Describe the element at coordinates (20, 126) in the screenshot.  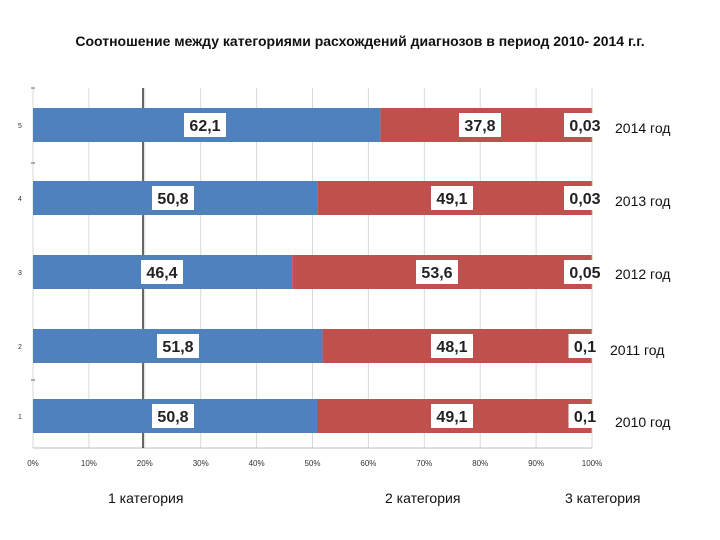
I see `y-tick-label: 5` at that location.